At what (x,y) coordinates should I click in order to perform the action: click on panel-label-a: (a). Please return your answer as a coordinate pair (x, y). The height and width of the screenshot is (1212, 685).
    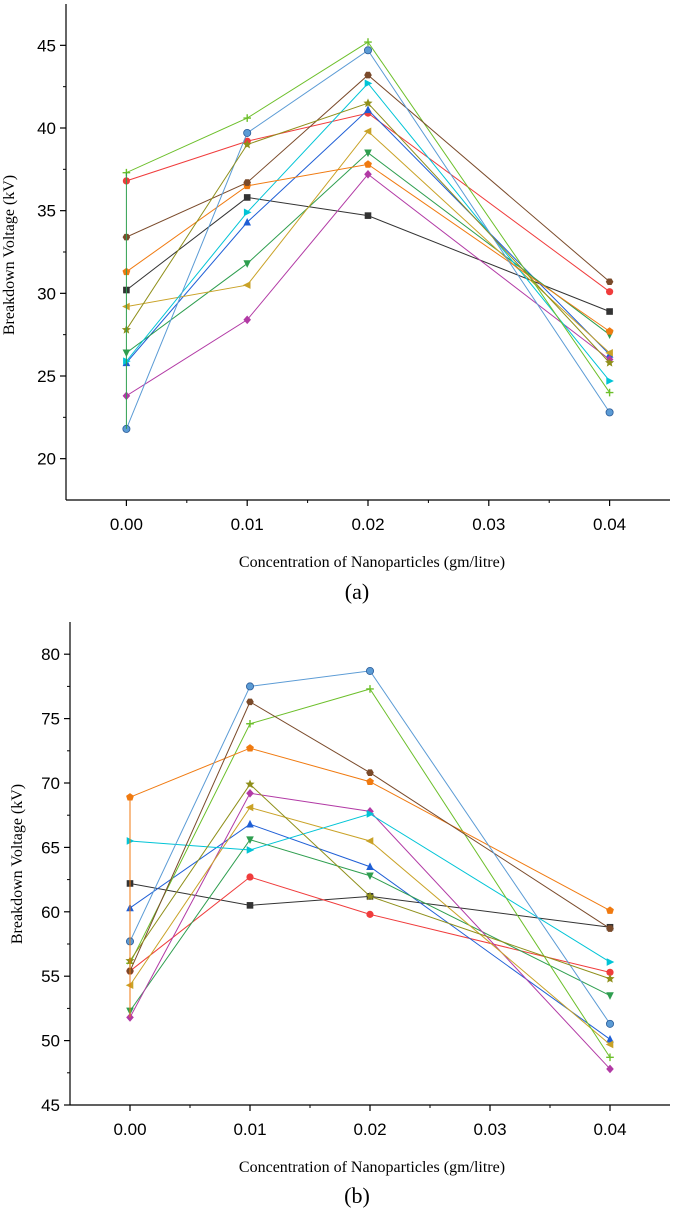
    Looking at the image, I should click on (357, 591).